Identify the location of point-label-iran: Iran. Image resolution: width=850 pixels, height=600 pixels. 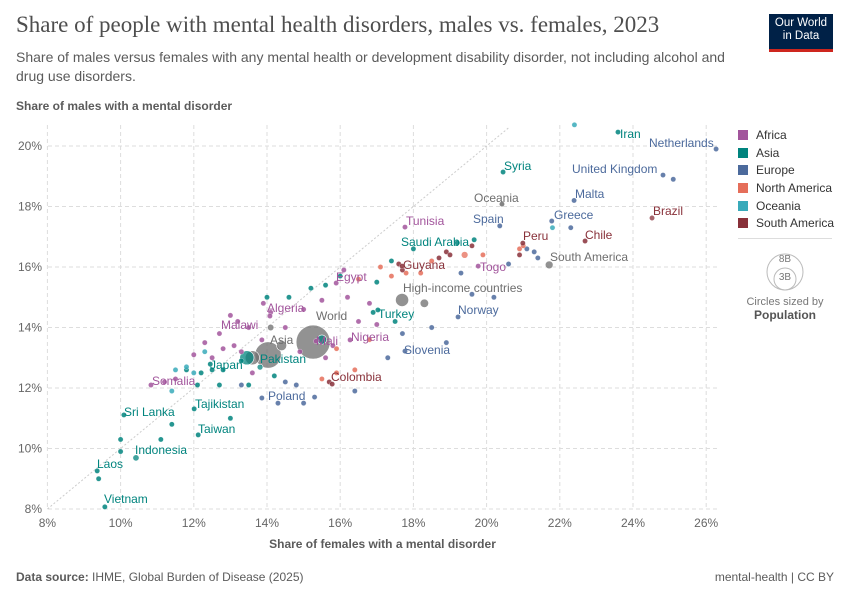
(630, 134).